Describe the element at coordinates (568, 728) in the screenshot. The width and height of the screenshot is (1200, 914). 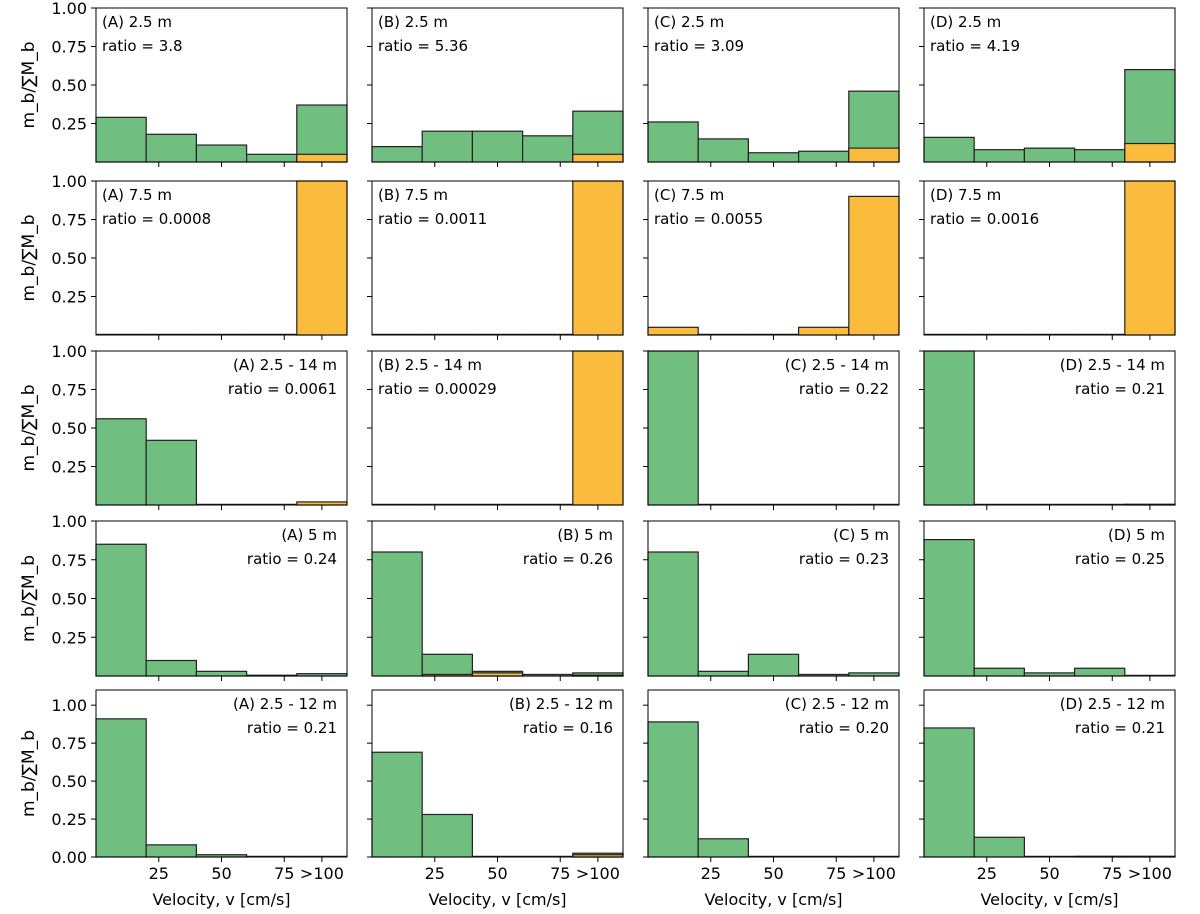
I see `panel-ratio: ratio = 0.16` at that location.